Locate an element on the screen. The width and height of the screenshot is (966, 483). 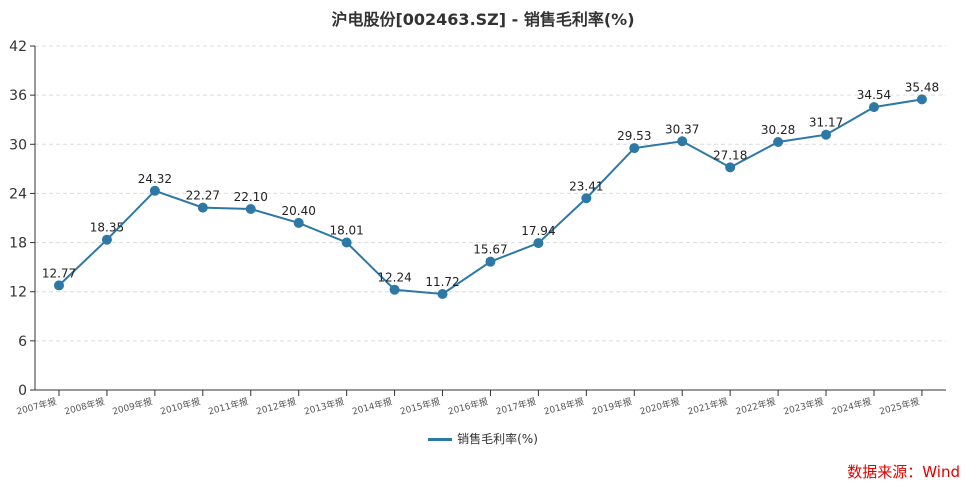
x-tick-label: 2012年报 is located at coordinates (276, 406).